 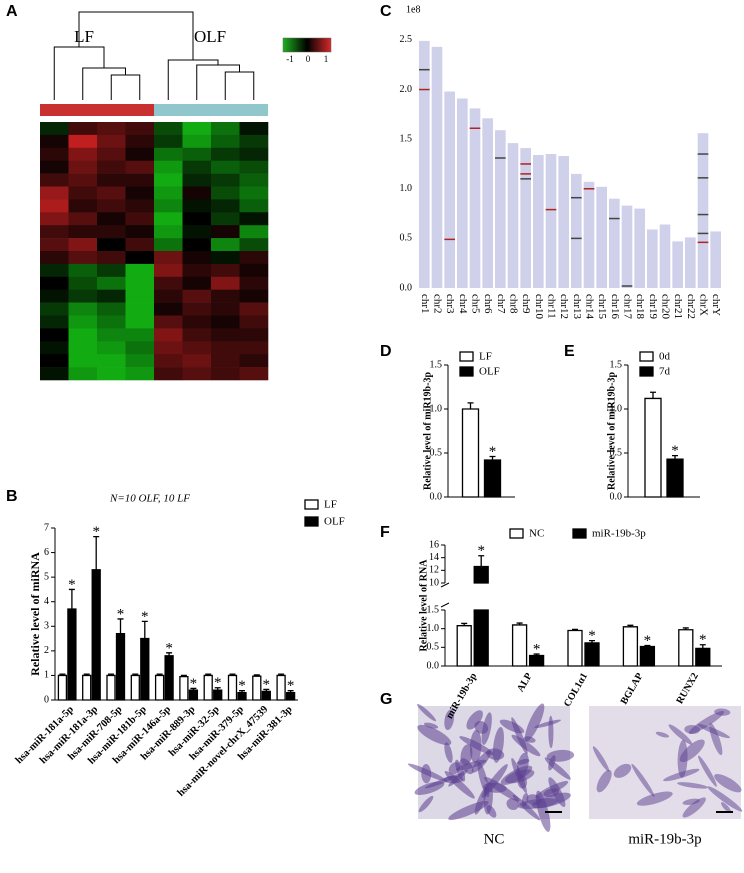 What do you see at coordinates (475, 304) in the screenshot?
I see `x-tick-label: chr5` at bounding box center [475, 304].